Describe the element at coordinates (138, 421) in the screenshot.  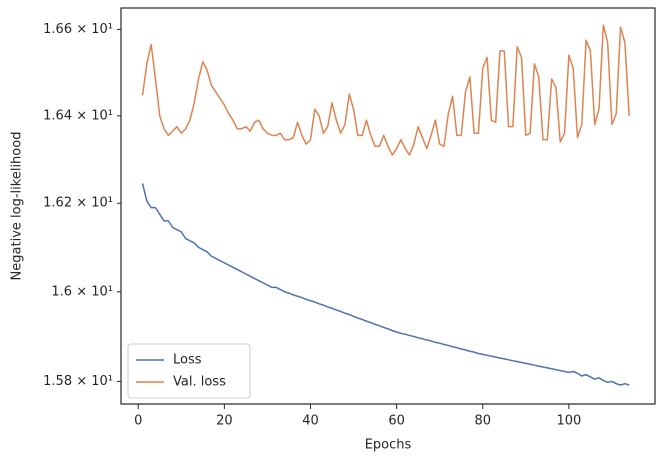
I see `x-tick-label: 0` at that location.